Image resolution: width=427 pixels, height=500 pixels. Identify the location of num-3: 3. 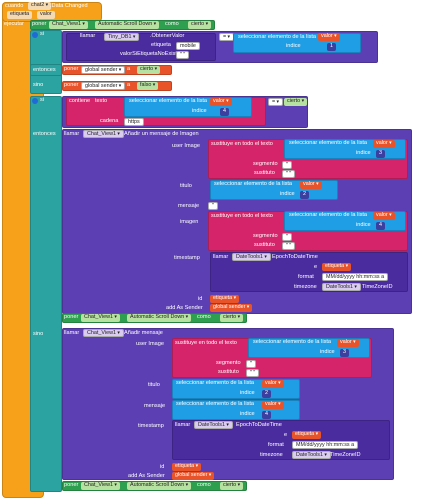
(380, 154).